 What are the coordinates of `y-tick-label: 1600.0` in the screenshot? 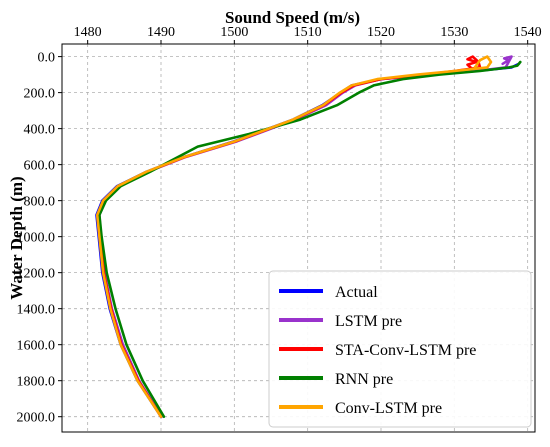 It's located at (36, 346).